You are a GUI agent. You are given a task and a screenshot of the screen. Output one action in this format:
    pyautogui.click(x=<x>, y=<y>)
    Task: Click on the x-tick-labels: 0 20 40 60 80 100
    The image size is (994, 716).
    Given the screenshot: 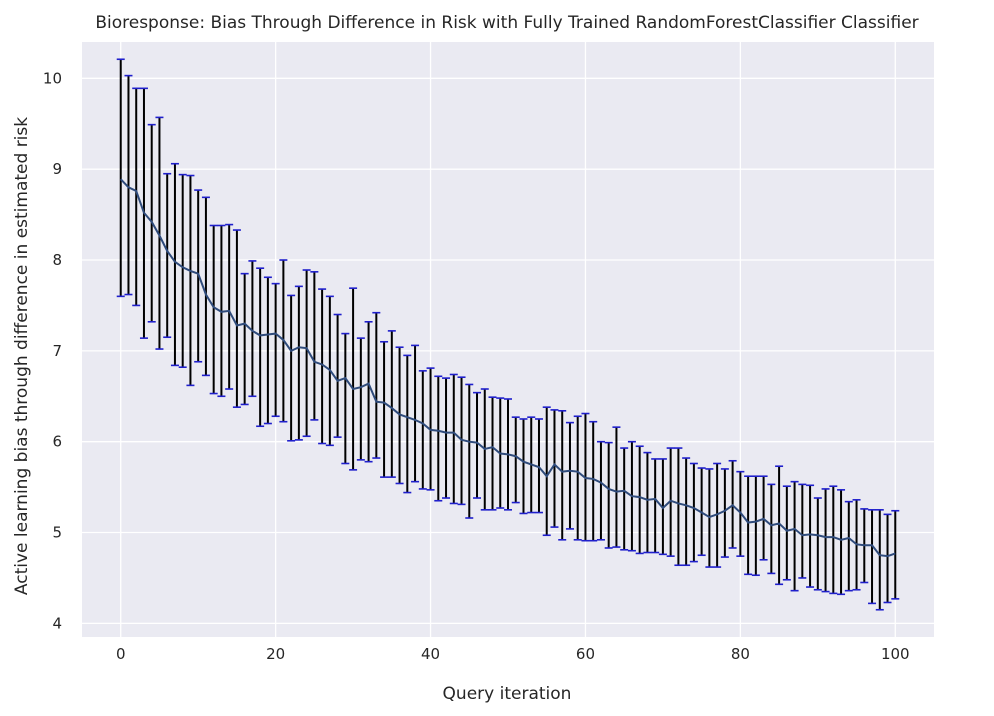 What is the action you would take?
    pyautogui.click(x=513, y=654)
    